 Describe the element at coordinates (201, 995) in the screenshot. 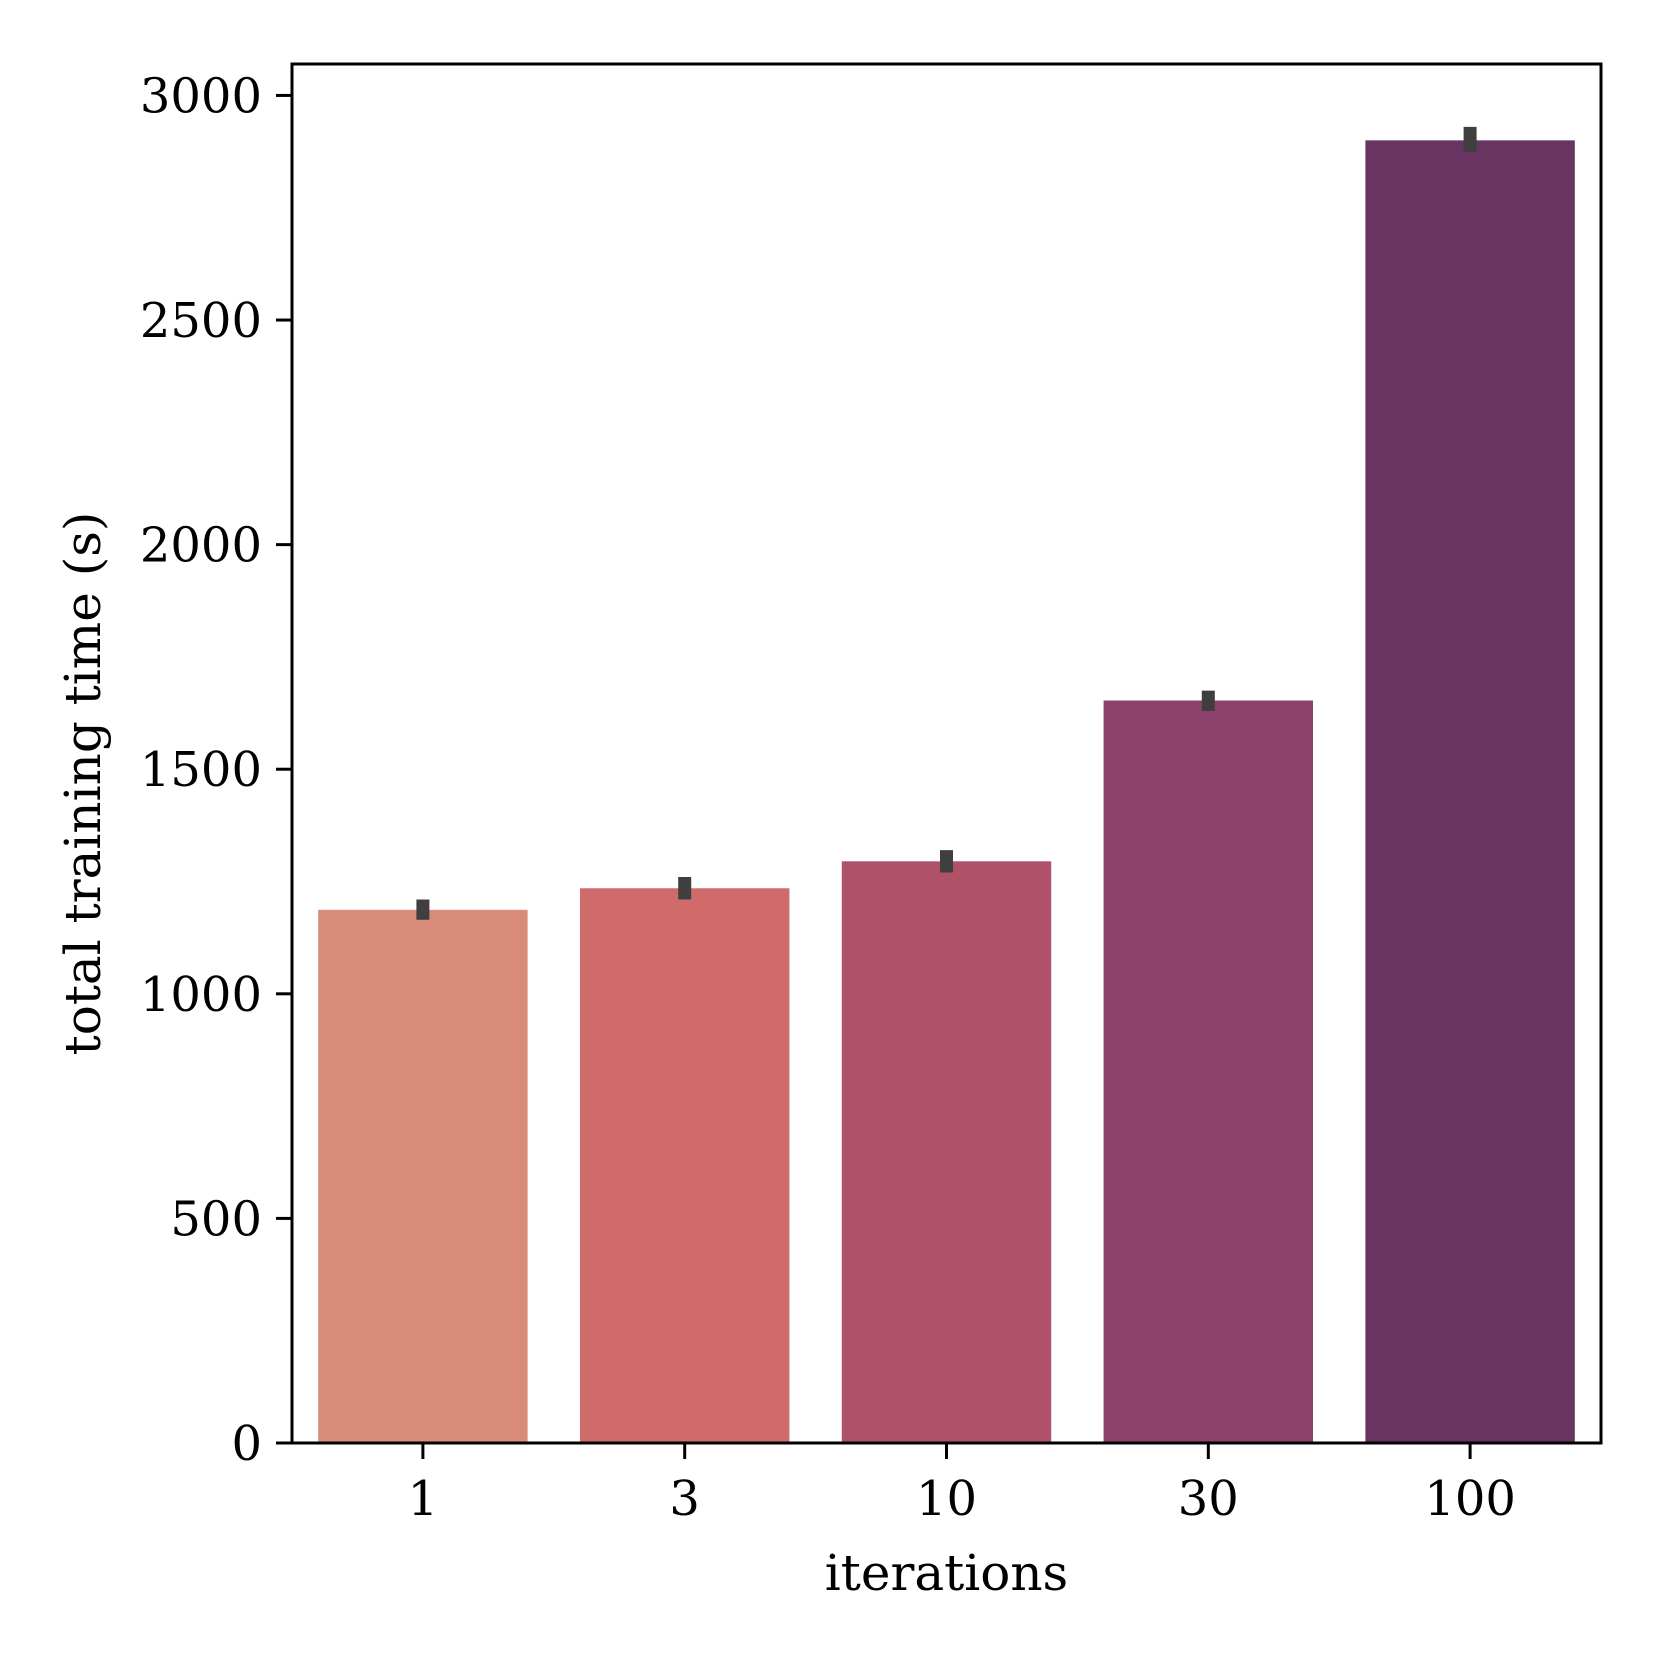

I see `y-tick-label: 1000` at that location.